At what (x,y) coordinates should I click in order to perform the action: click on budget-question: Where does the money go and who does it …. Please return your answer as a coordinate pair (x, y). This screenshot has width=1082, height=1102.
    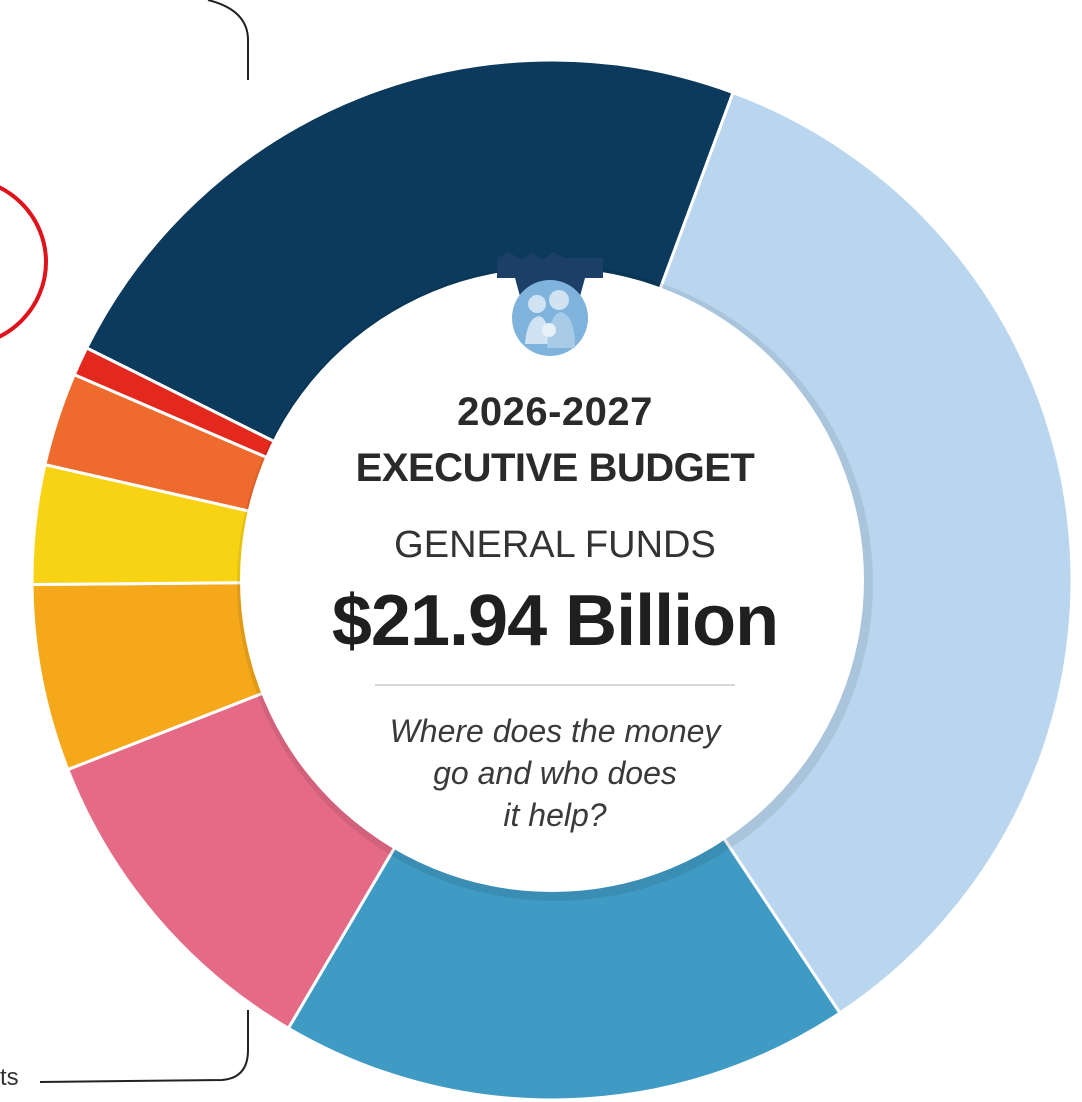
    Looking at the image, I should click on (555, 773).